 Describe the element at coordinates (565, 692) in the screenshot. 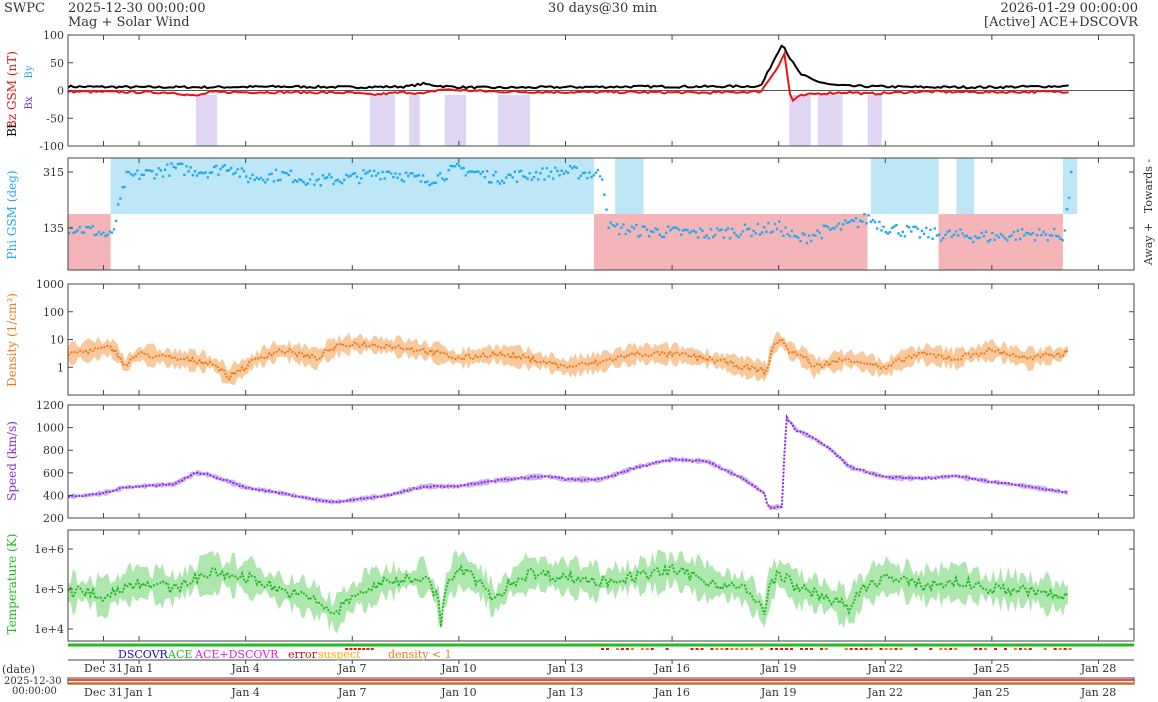

I see `x-tick-label: Jan 13` at that location.